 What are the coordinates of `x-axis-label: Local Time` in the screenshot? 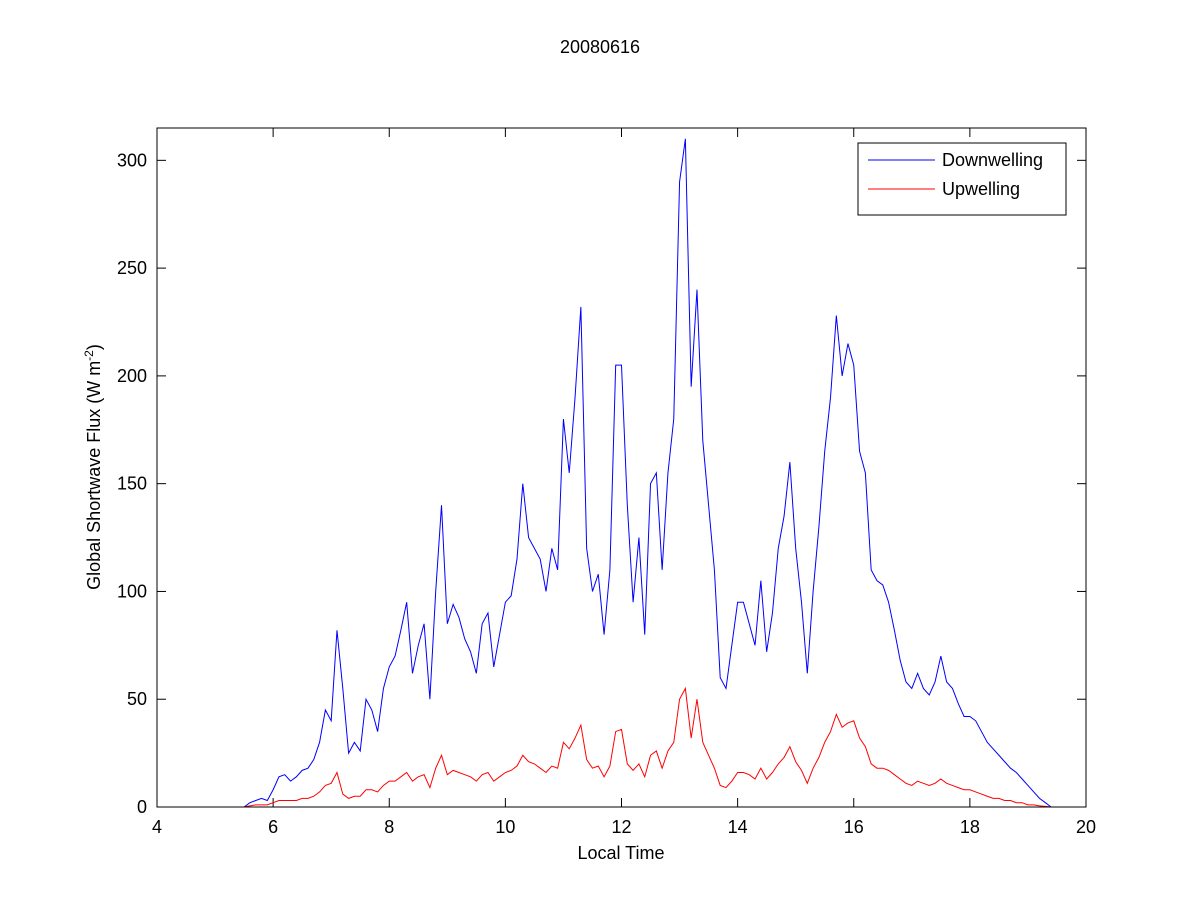 It's located at (620, 853).